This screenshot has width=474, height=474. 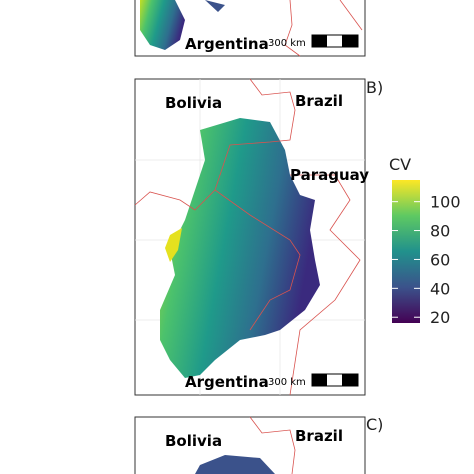 What do you see at coordinates (250, 28) in the screenshot?
I see `panel-a` at bounding box center [250, 28].